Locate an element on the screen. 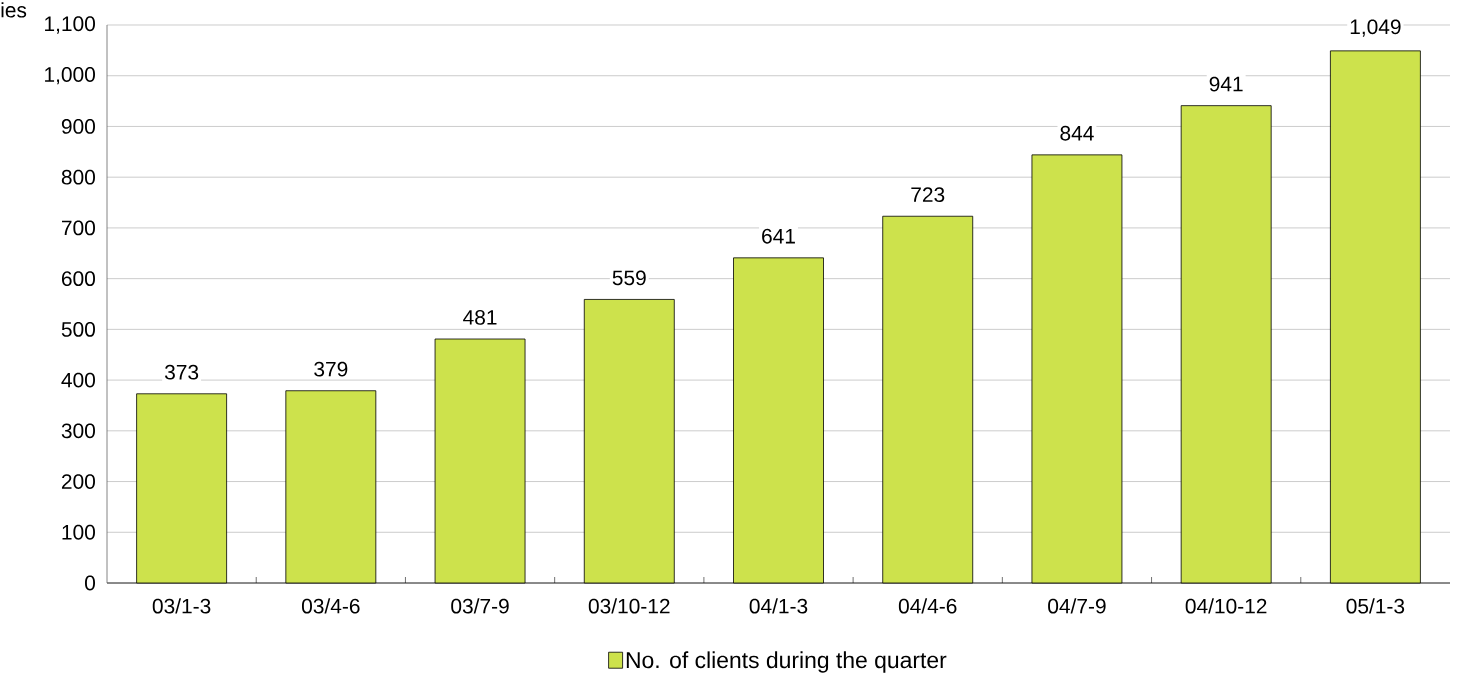  legend-label: No. of clients during the quarter is located at coordinates (786, 662).